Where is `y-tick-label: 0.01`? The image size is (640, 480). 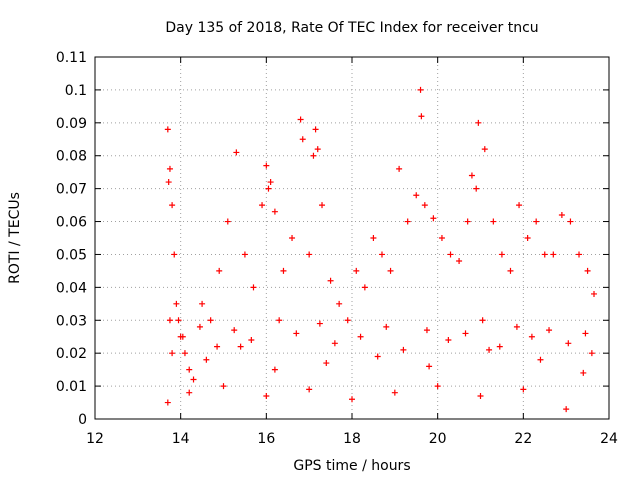
y-tick-label: 0.01 is located at coordinates (71, 387).